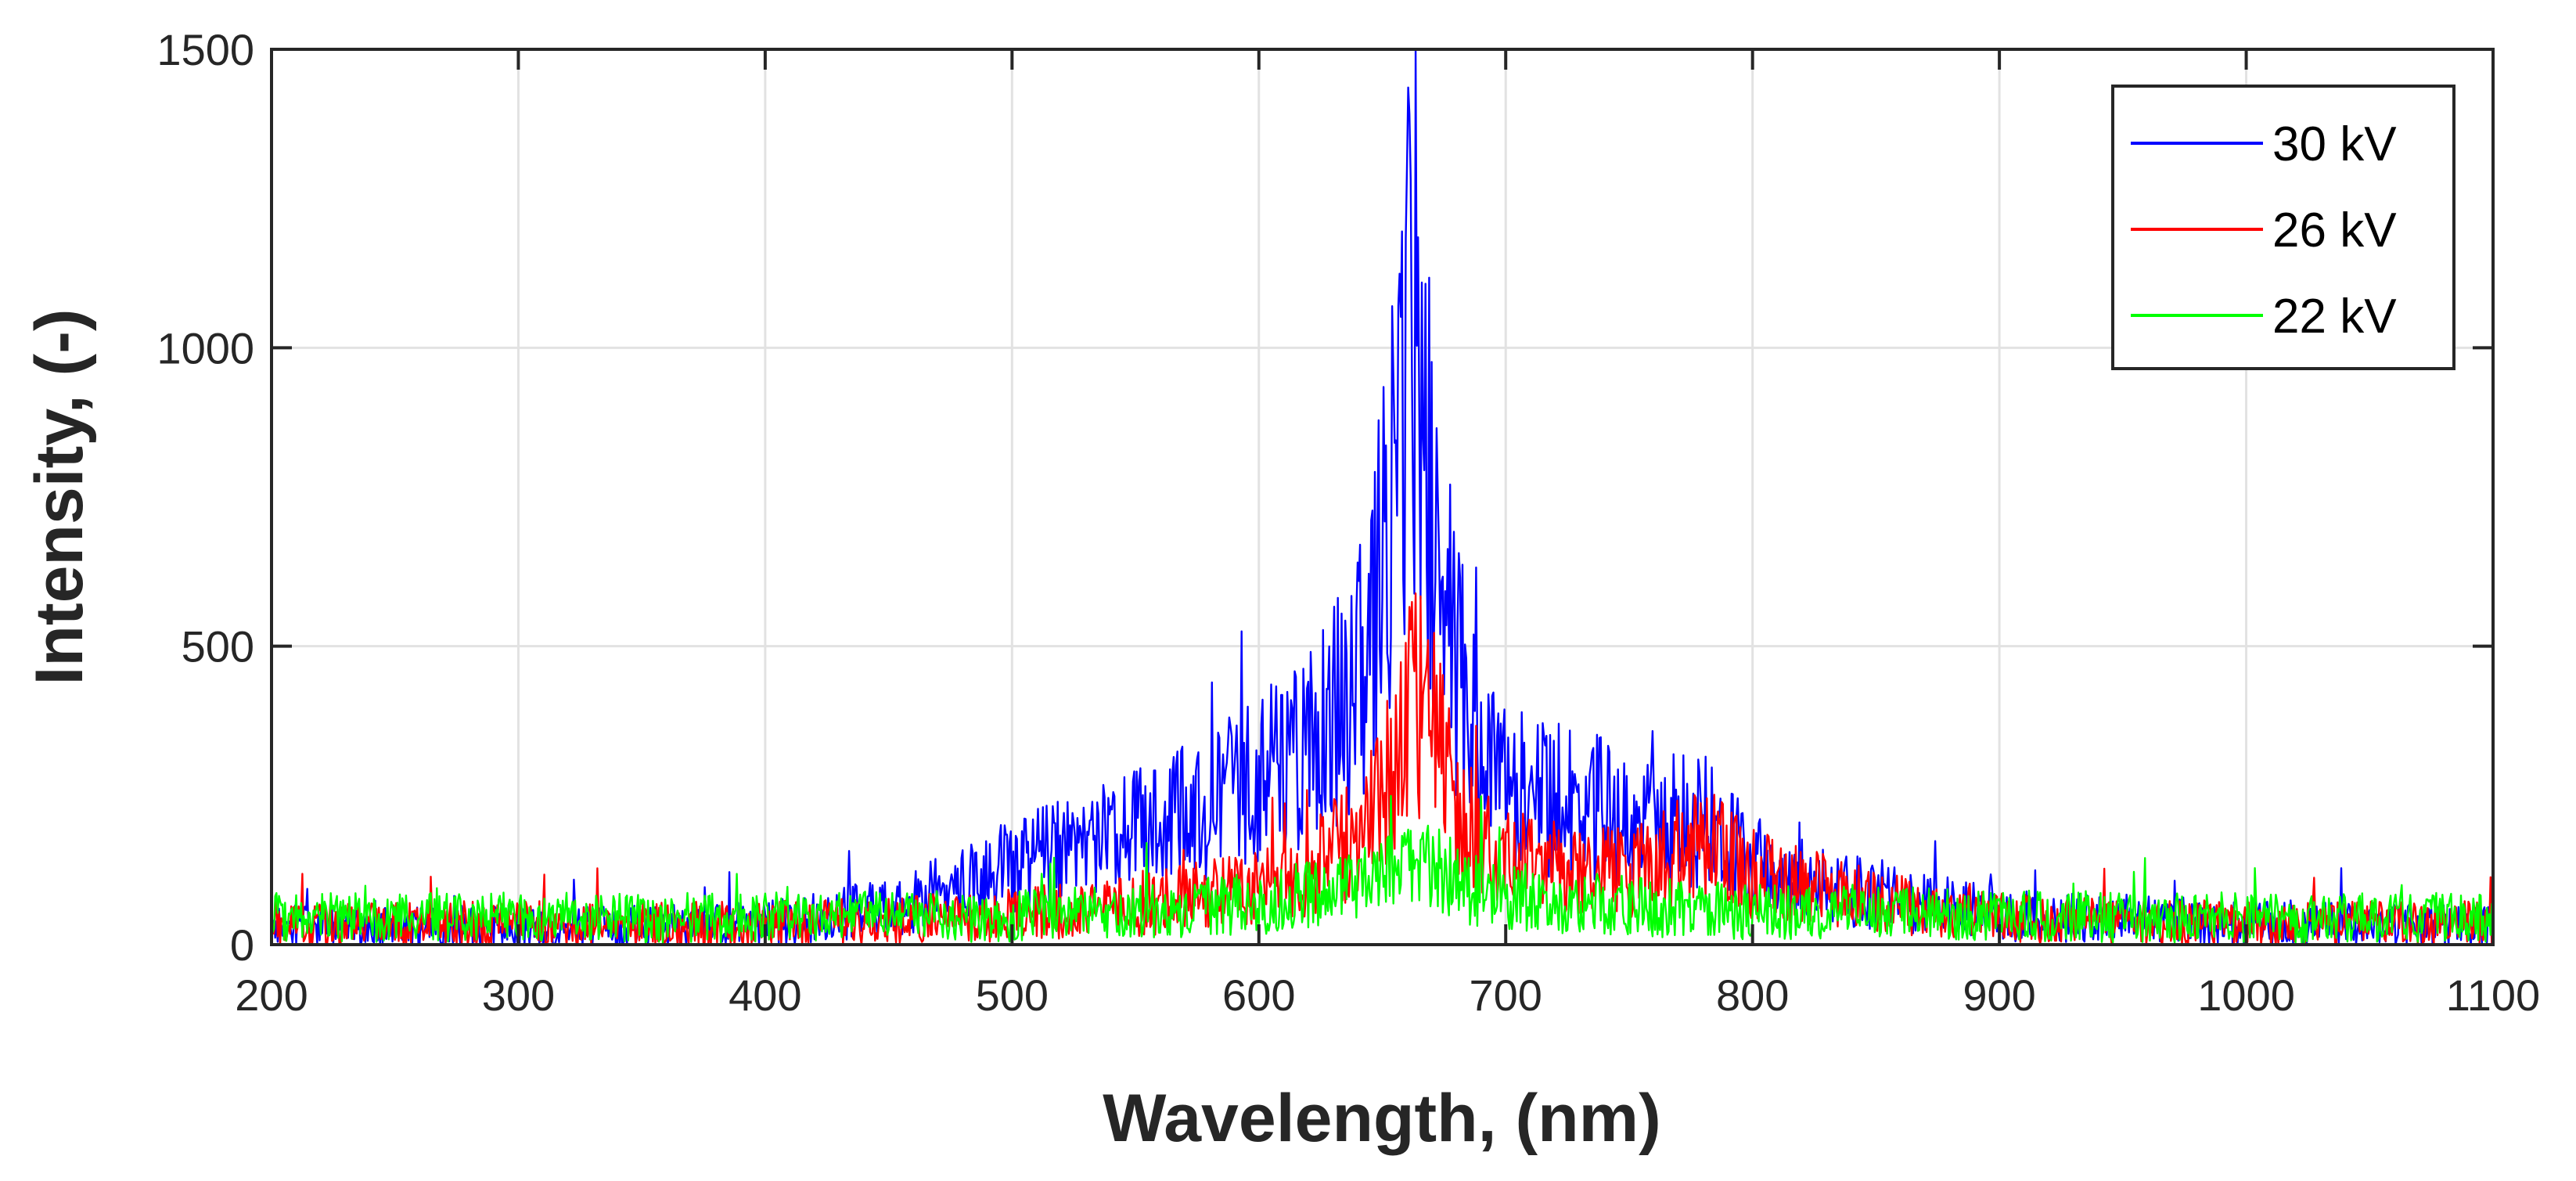  Describe the element at coordinates (1506, 995) in the screenshot. I see `x-tick-label: 700` at that location.